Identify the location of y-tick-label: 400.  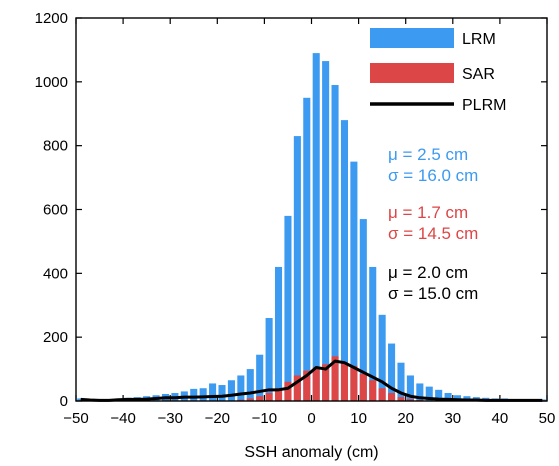
(55, 273).